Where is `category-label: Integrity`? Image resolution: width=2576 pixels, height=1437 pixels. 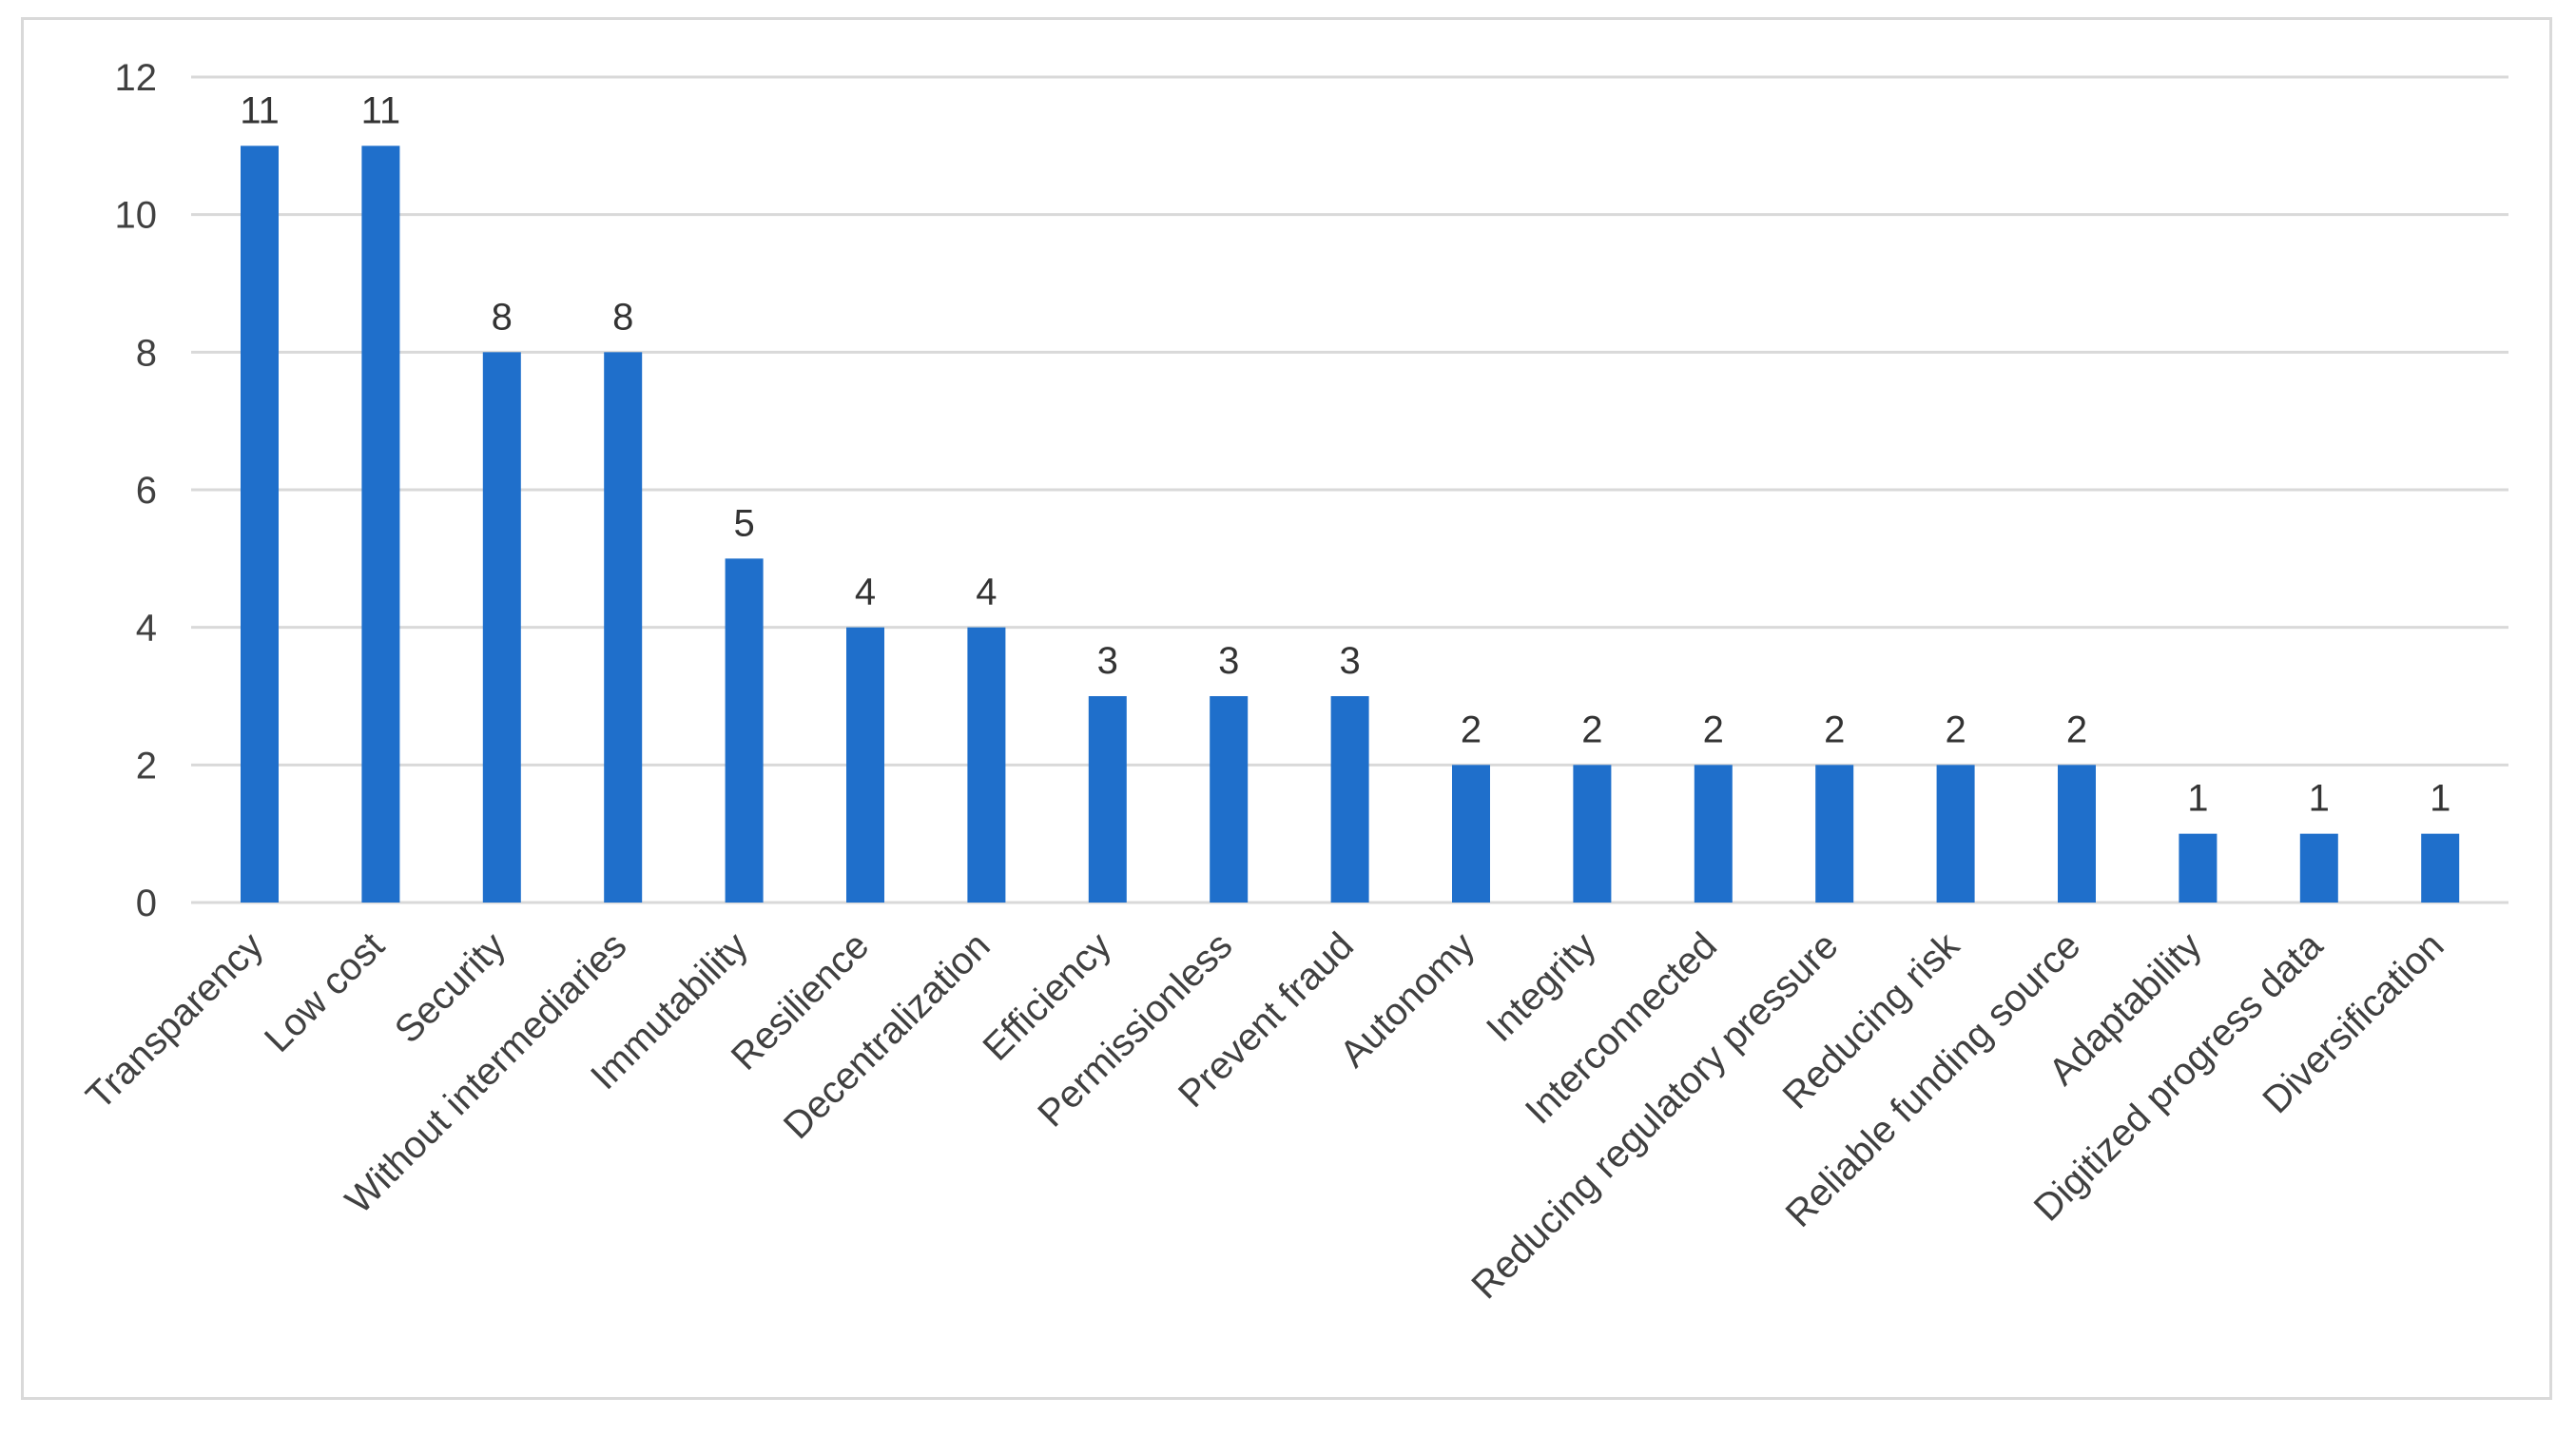 category-label: Integrity is located at coordinates (1541, 987).